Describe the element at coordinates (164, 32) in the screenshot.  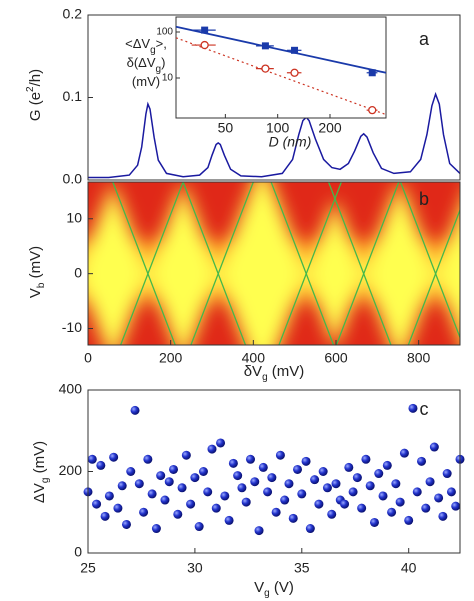
I see `y-tick-label: 100` at that location.